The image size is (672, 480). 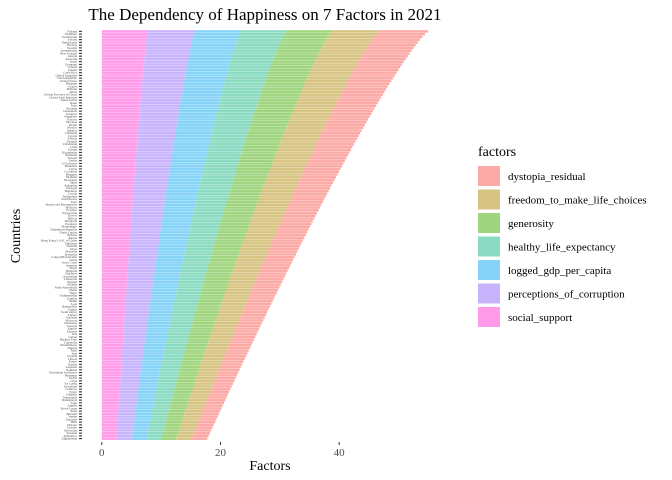 What do you see at coordinates (72, 141) in the screenshot?
I see `country-tick-label: Panama` at bounding box center [72, 141].